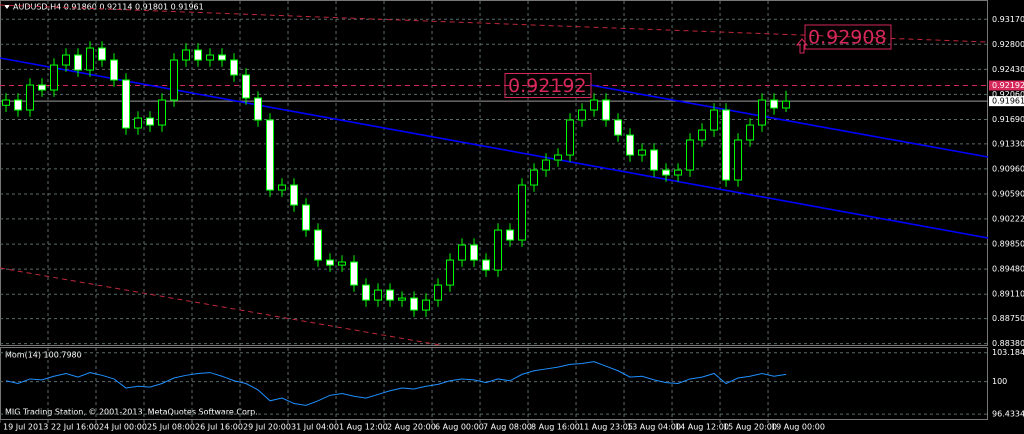 Image resolution: width=1024 pixels, height=434 pixels. What do you see at coordinates (1008, 269) in the screenshot?
I see `y-tick-label: 0.89480` at bounding box center [1008, 269].